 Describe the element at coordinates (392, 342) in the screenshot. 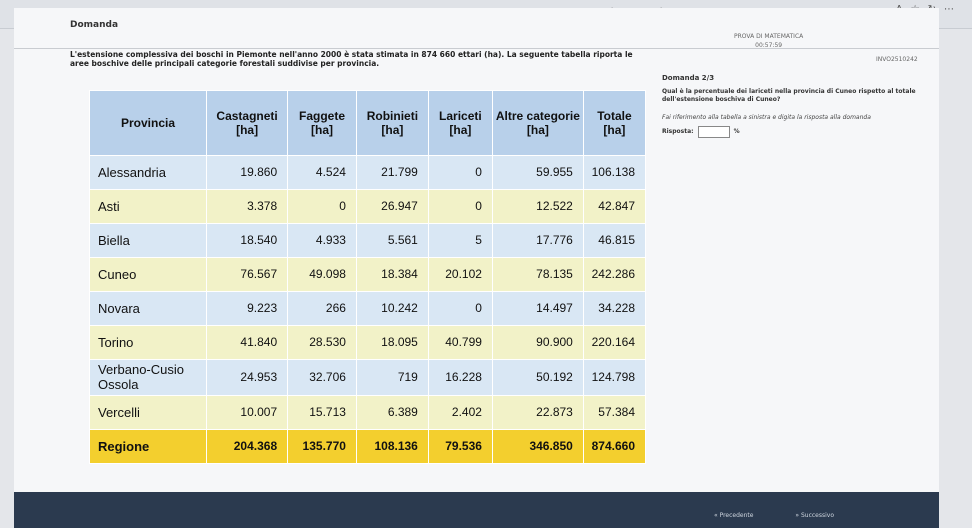

I see `table-cell: 18.095` at that location.